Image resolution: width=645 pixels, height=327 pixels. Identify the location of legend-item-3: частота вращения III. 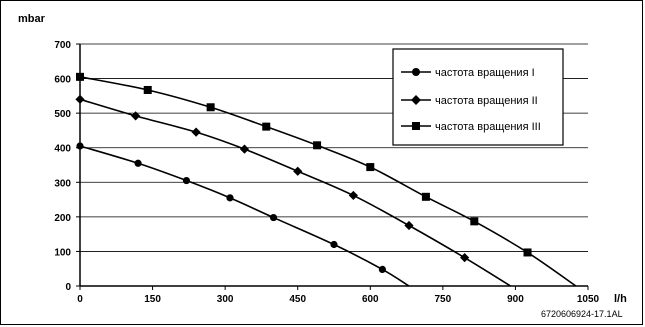
(471, 127).